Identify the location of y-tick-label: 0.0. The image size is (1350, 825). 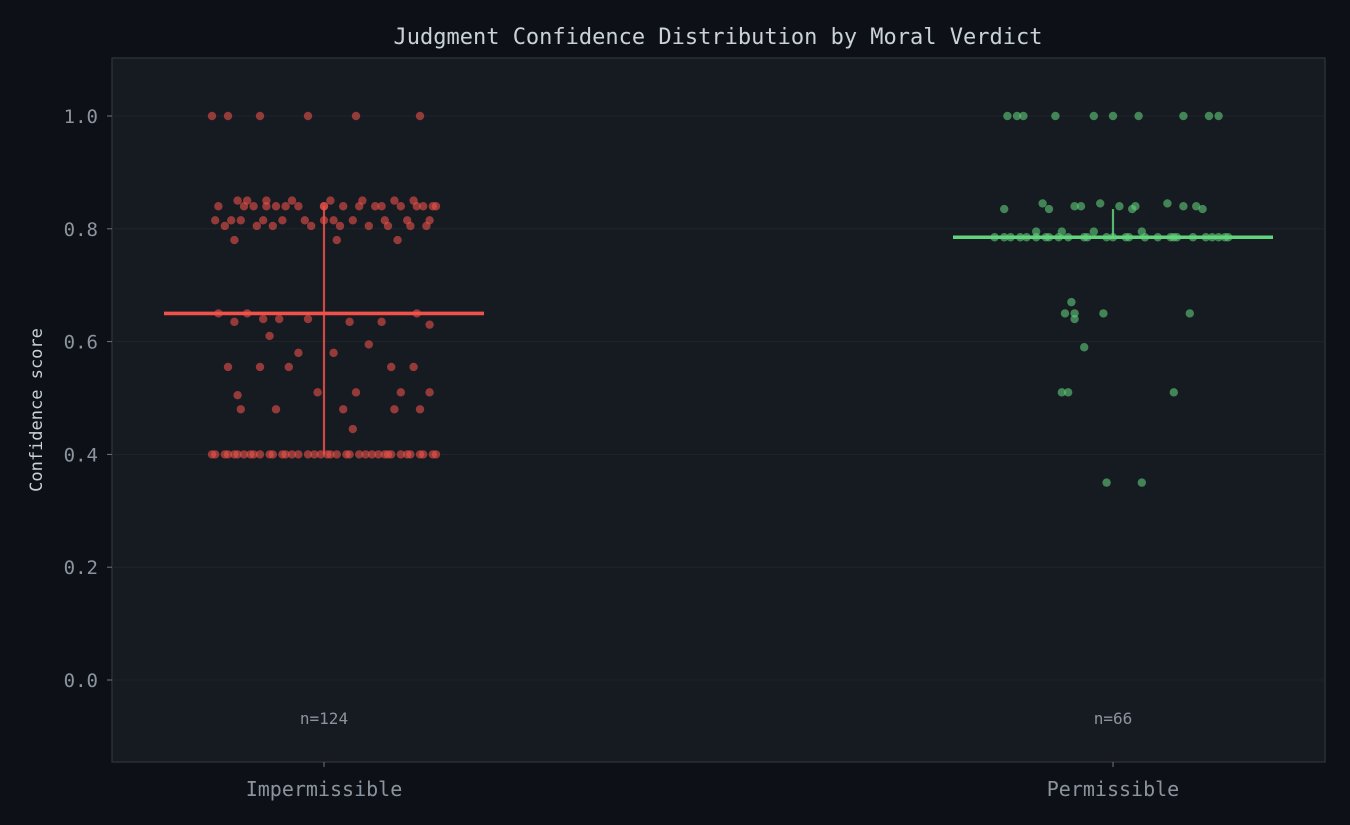
(81, 681).